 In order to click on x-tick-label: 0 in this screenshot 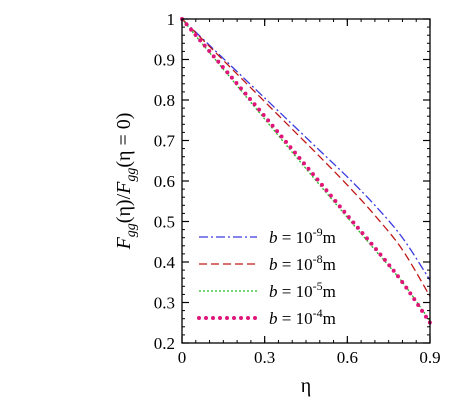, I will do `click(182, 357)`.